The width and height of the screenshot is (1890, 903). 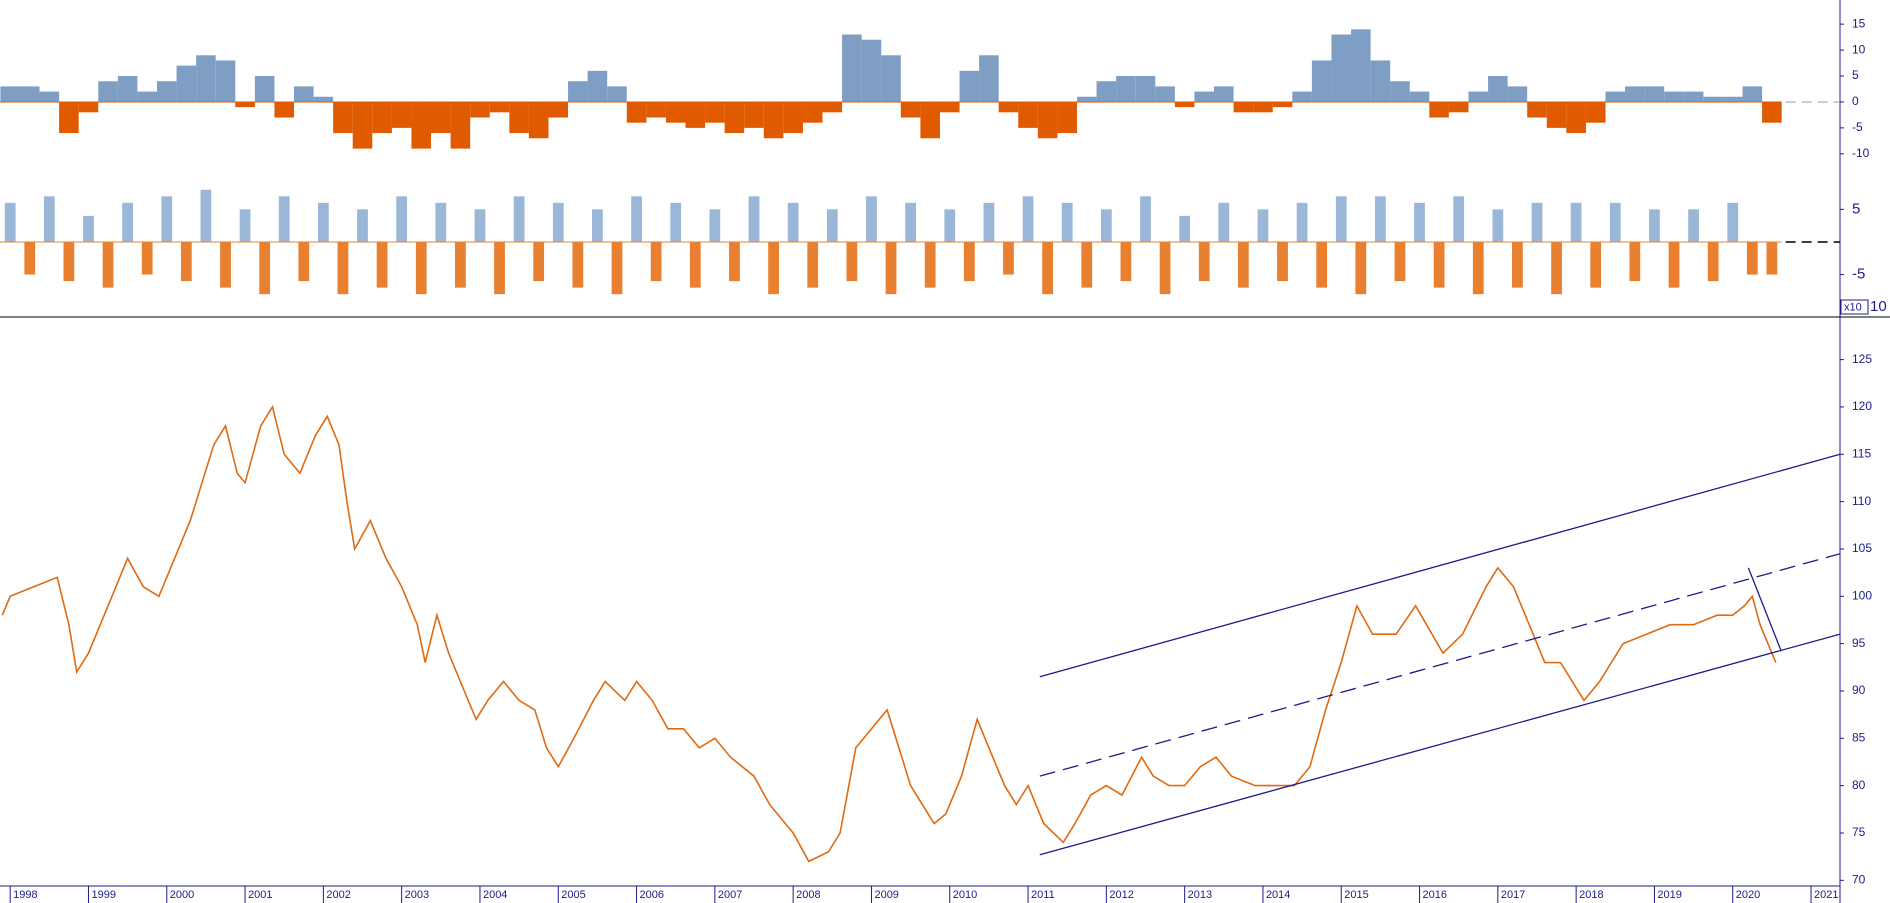 I want to click on annotation: x10, so click(x=1853, y=307).